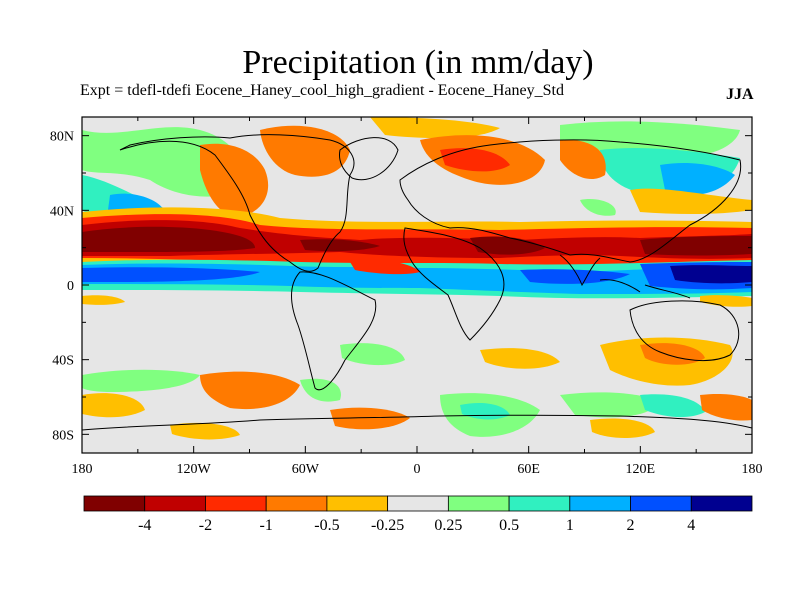 The image size is (800, 600). Describe the element at coordinates (334, 331) in the screenshot. I see `south-america-coast` at that location.